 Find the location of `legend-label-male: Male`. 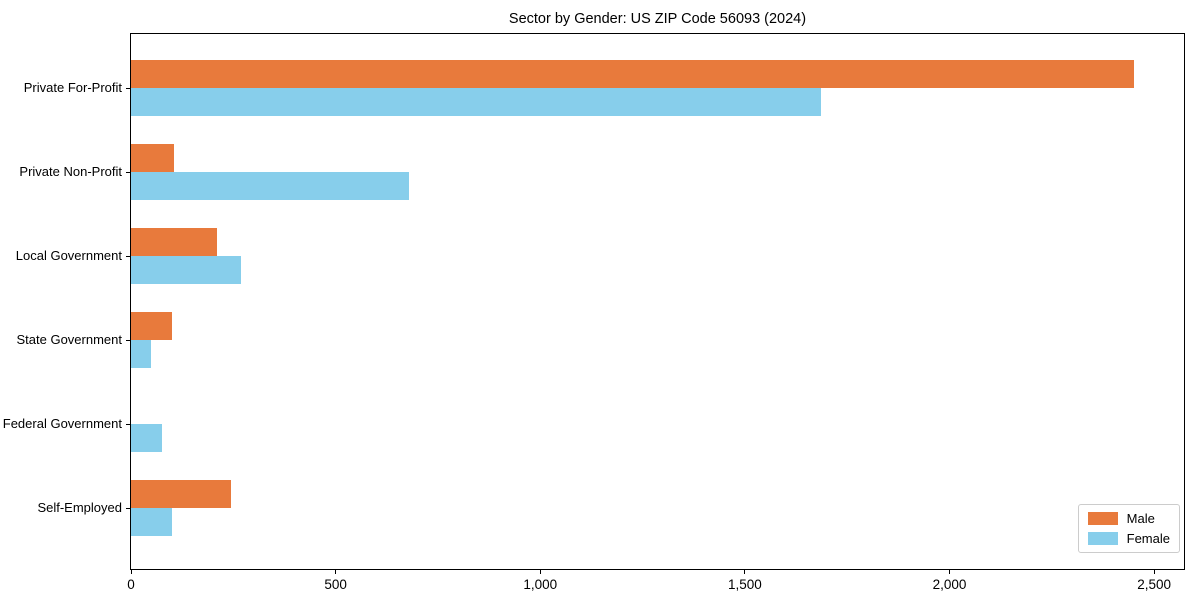

legend-label-male: Male is located at coordinates (1140, 518).